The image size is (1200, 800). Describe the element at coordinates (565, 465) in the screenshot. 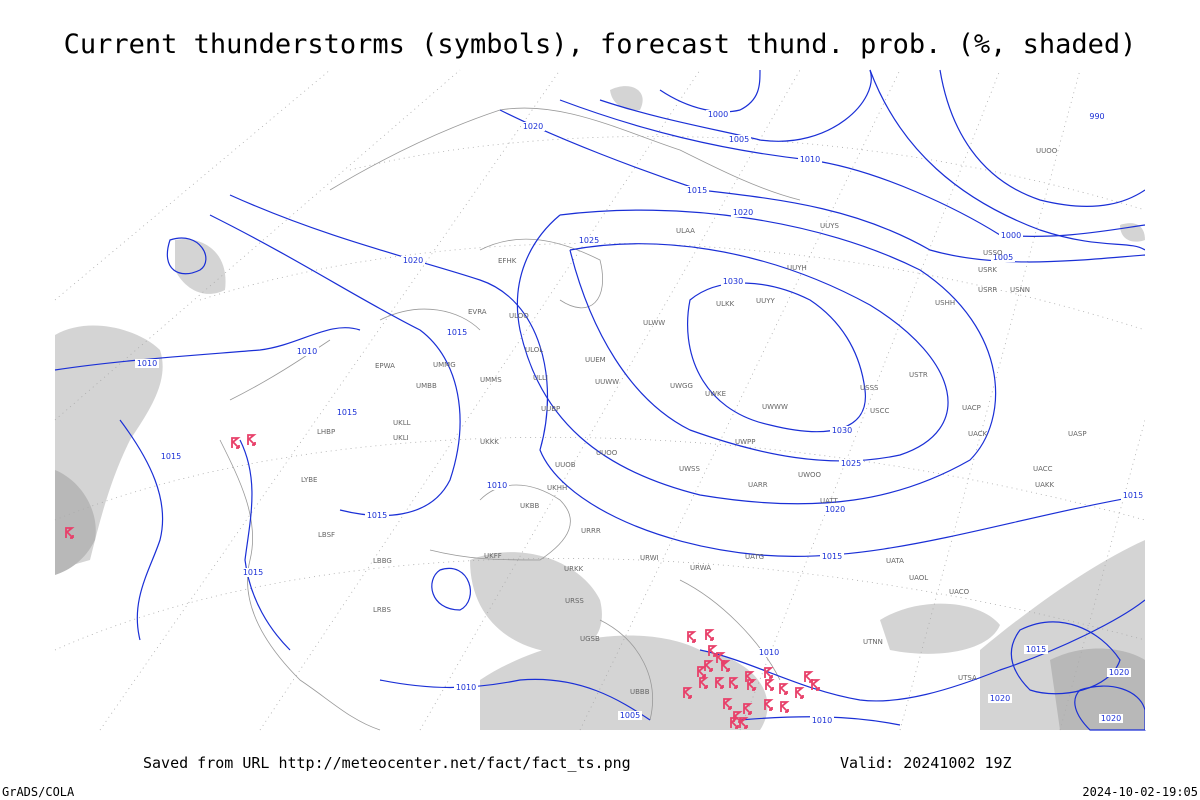

I see `station-label: UUOB` at that location.